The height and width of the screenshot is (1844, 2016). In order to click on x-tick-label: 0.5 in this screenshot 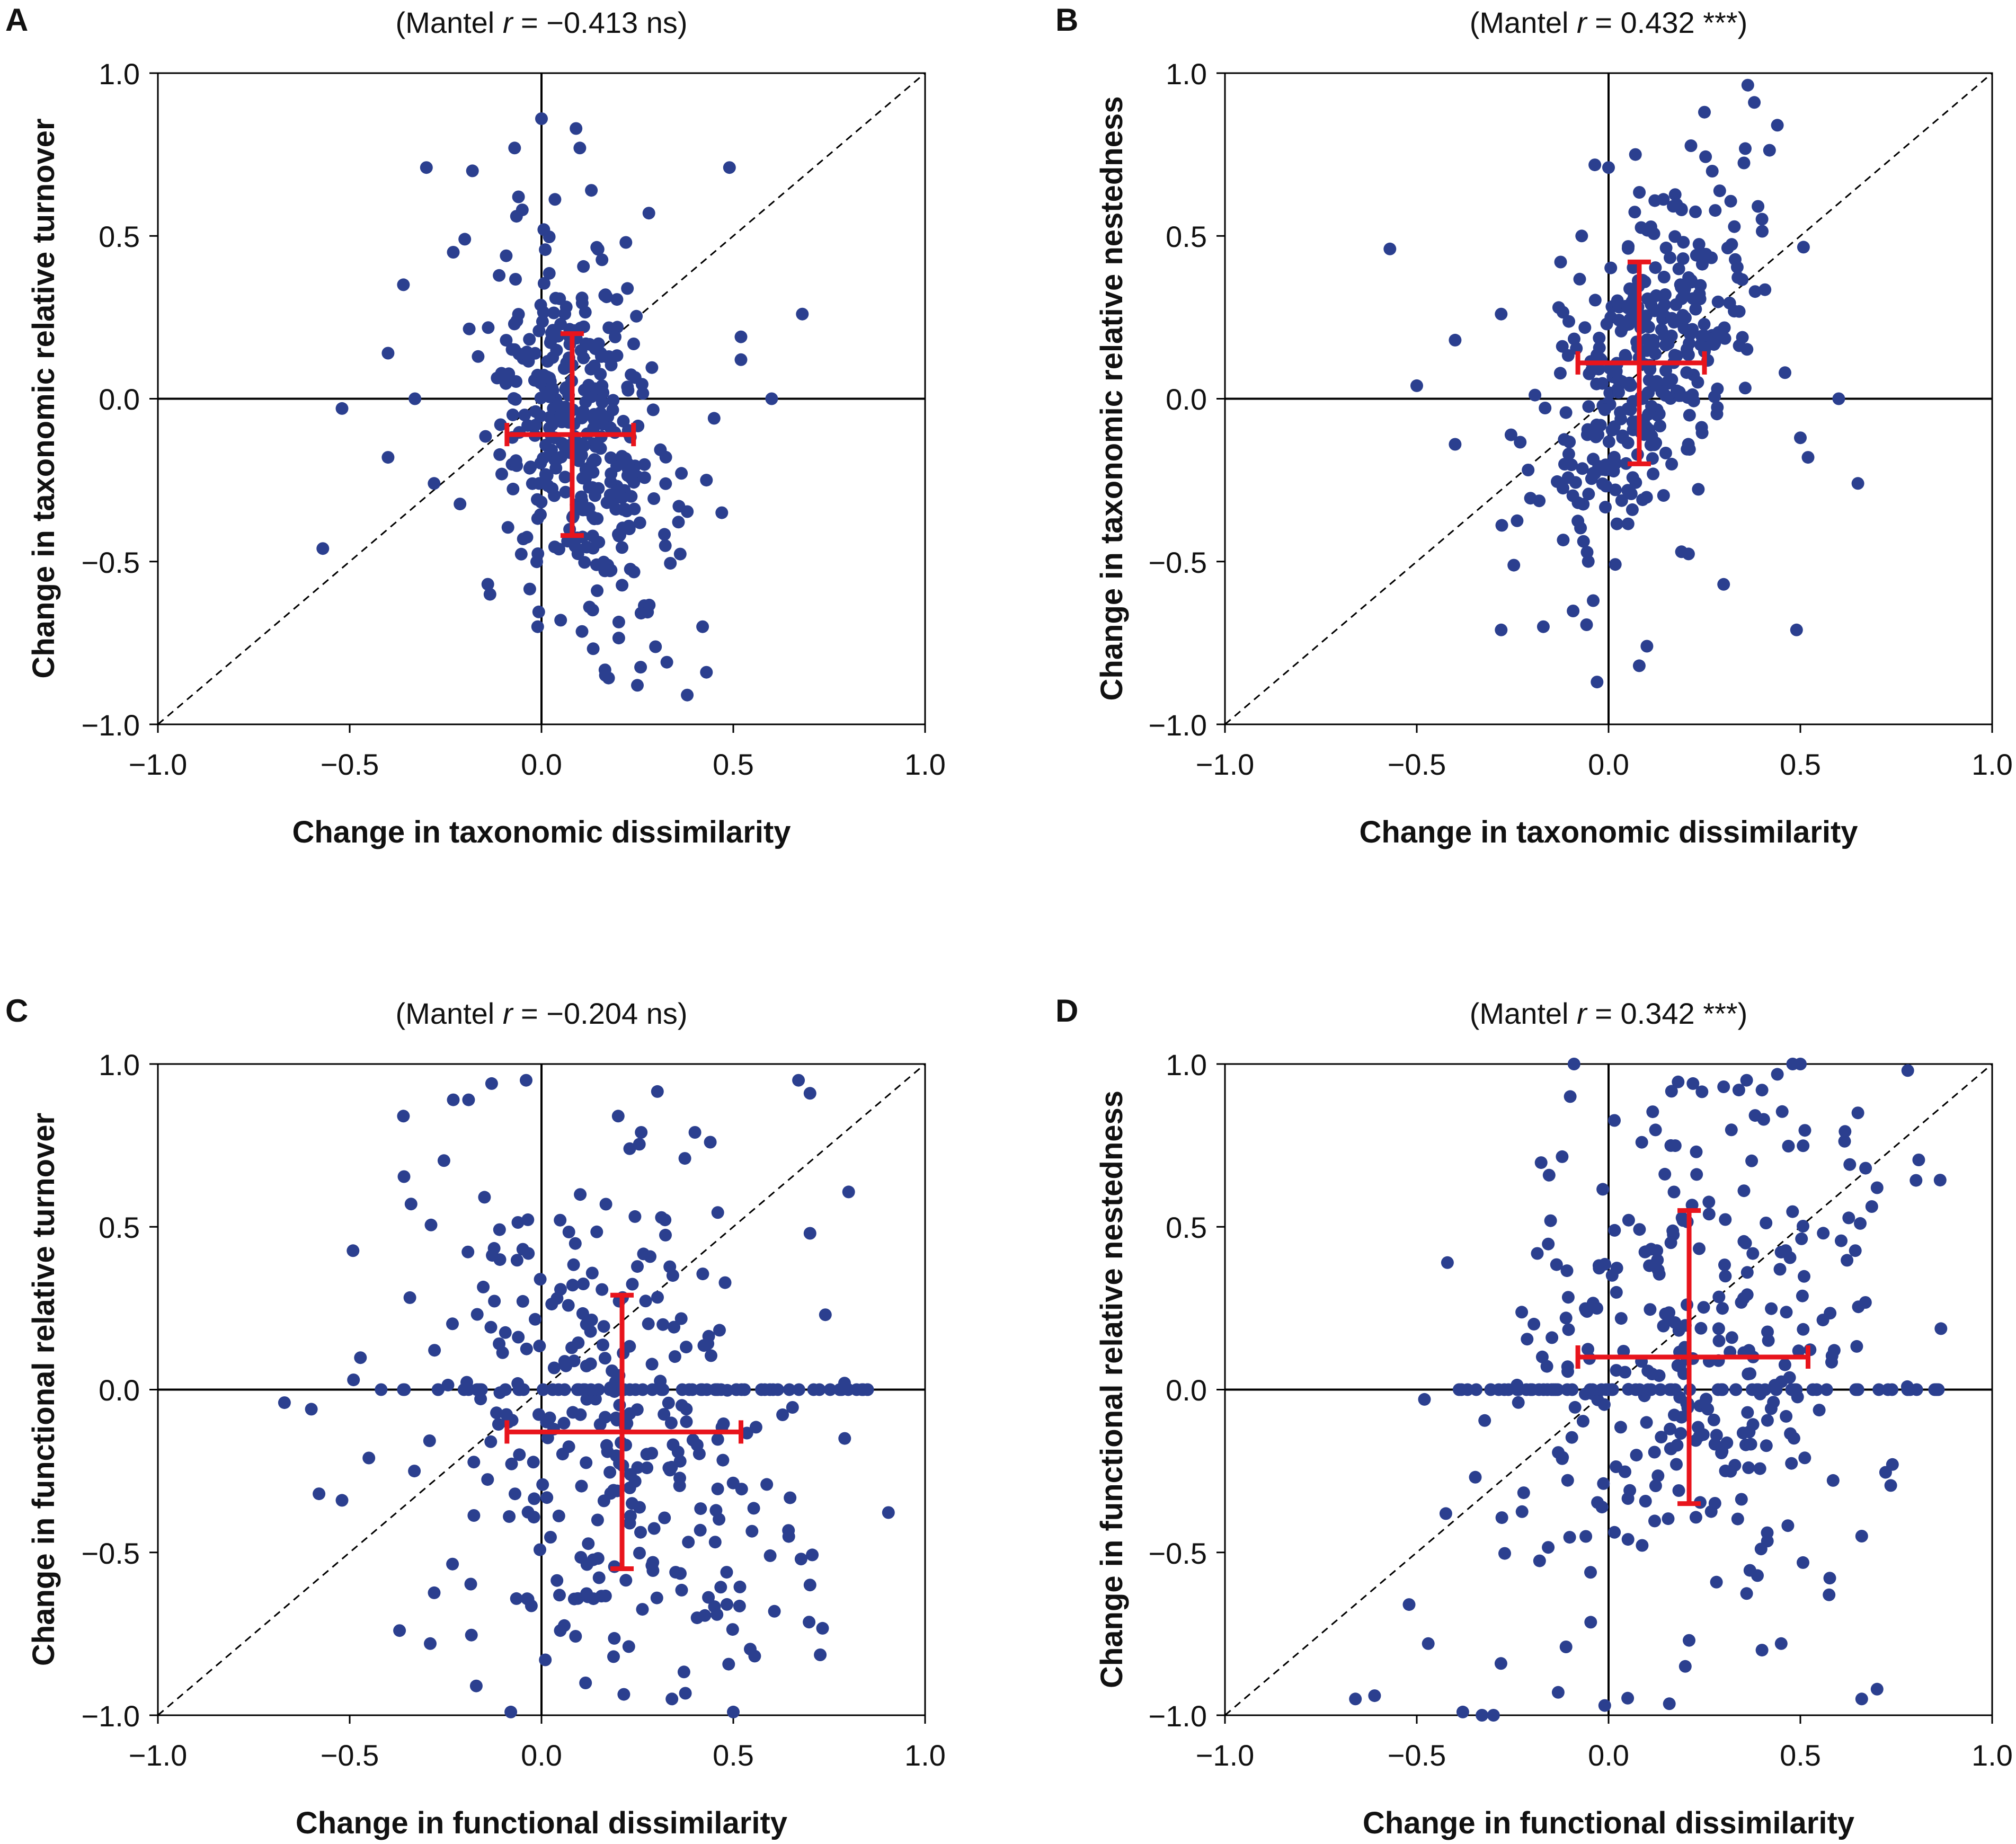, I will do `click(1800, 764)`.